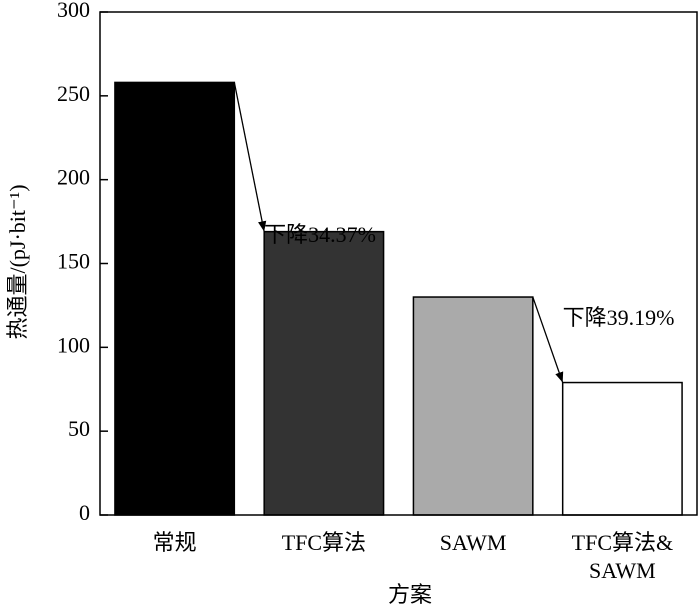  Describe the element at coordinates (174, 542) in the screenshot. I see `x-tick-label: 常规` at that location.